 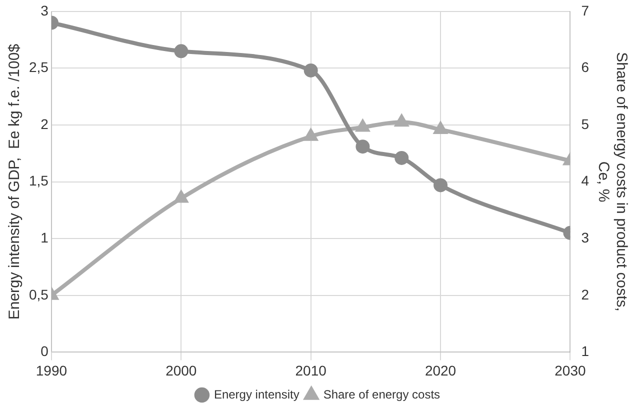 What do you see at coordinates (181, 370) in the screenshot?
I see `x-tick-label: 2000` at bounding box center [181, 370].